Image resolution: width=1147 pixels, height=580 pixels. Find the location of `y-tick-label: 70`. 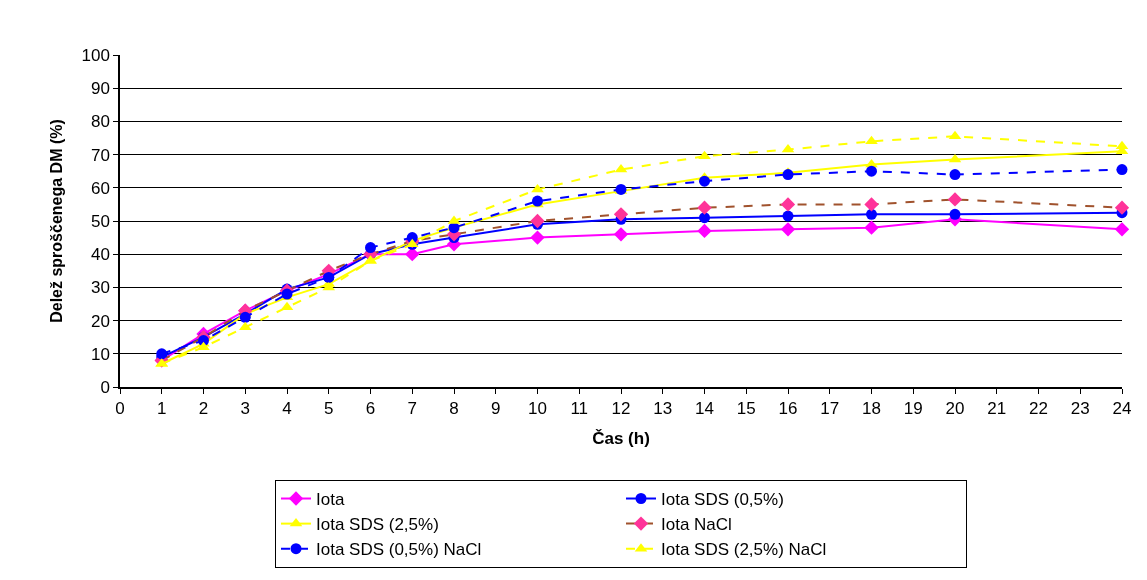

y-tick-label: 70 is located at coordinates (100, 155).